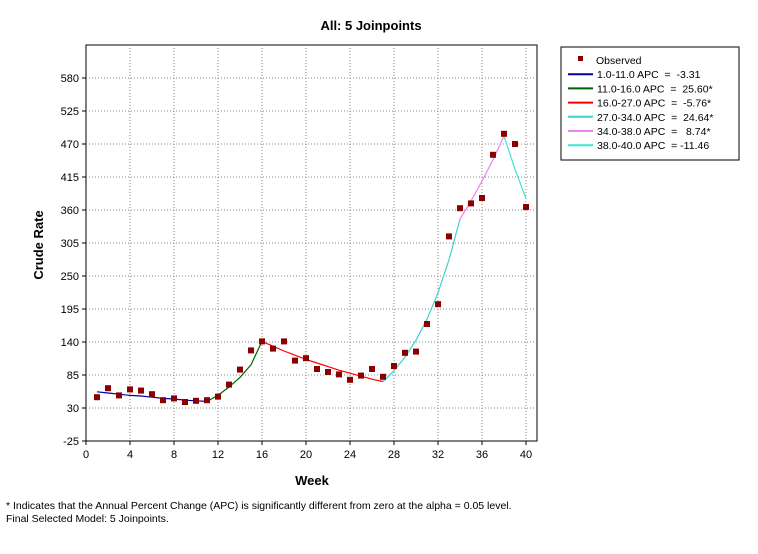 The height and width of the screenshot is (554, 758). Describe the element at coordinates (312, 480) in the screenshot. I see `x-axis-title: Week` at that location.